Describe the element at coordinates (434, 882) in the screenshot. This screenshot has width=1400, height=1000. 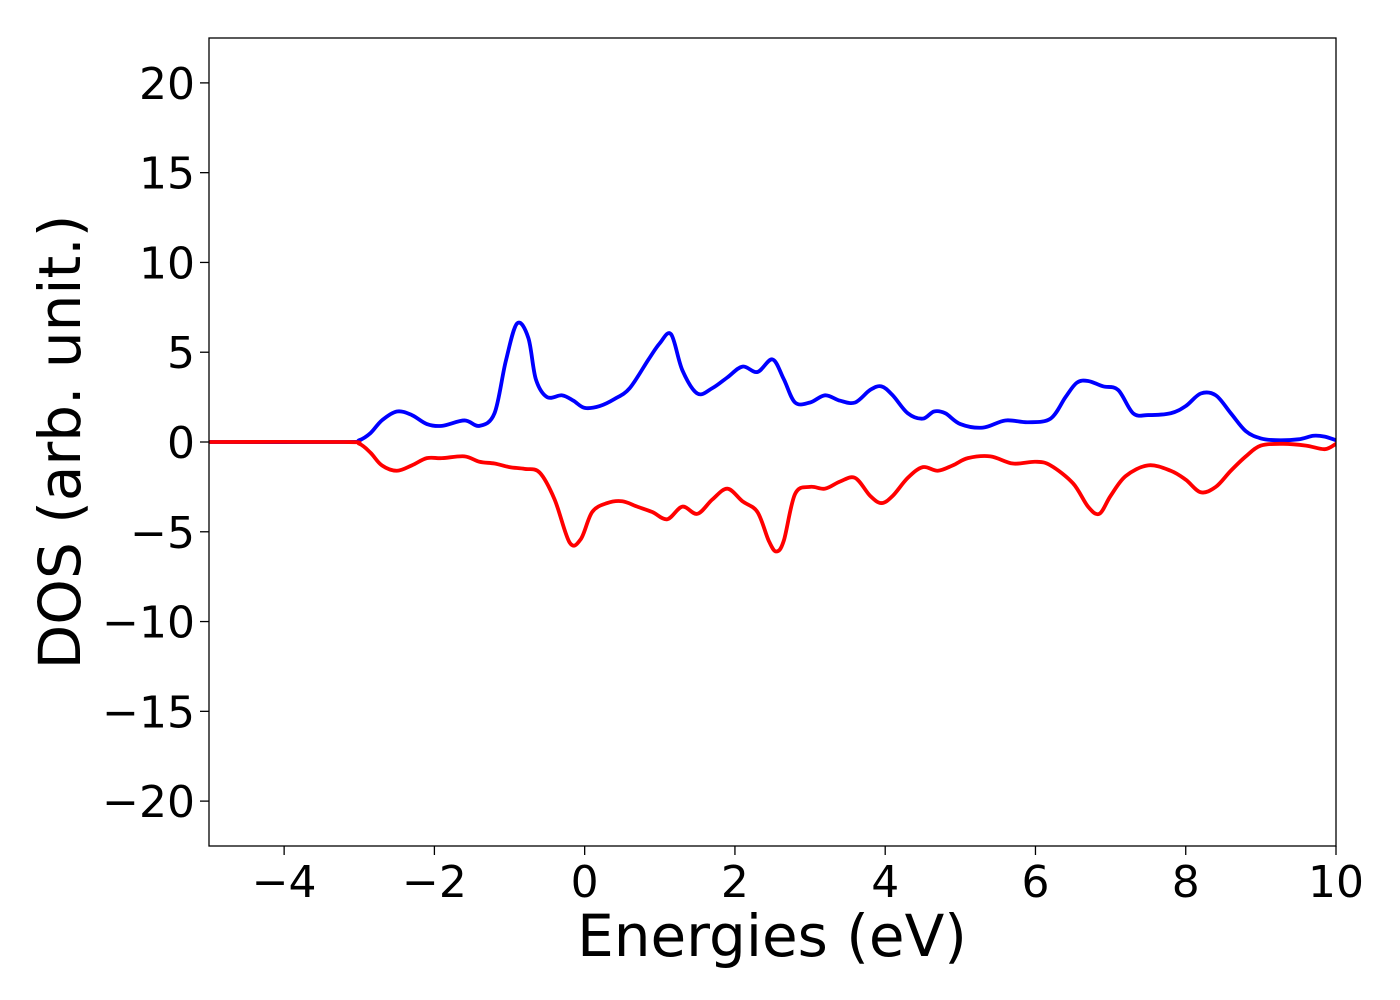
I see `x-tick-label: −2` at that location.